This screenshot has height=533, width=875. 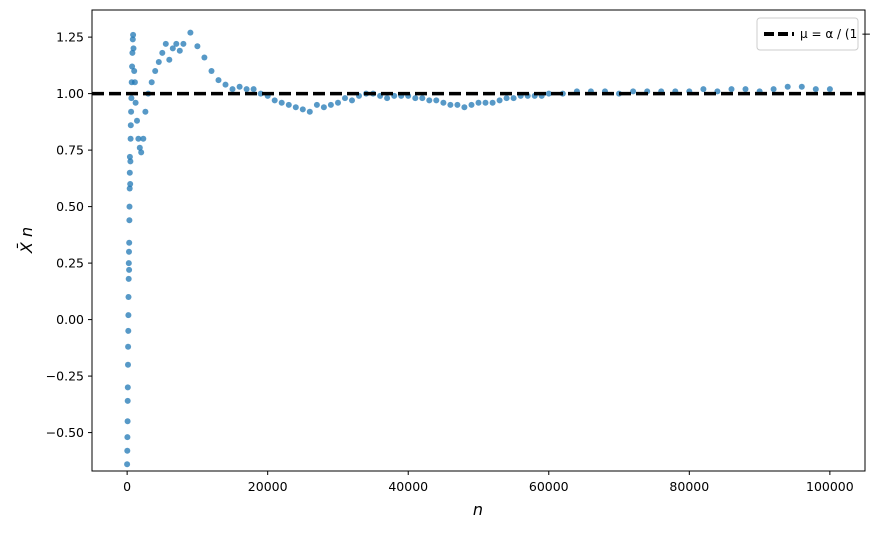 I want to click on legend: μ = α / (1 − β), so click(x=815, y=34).